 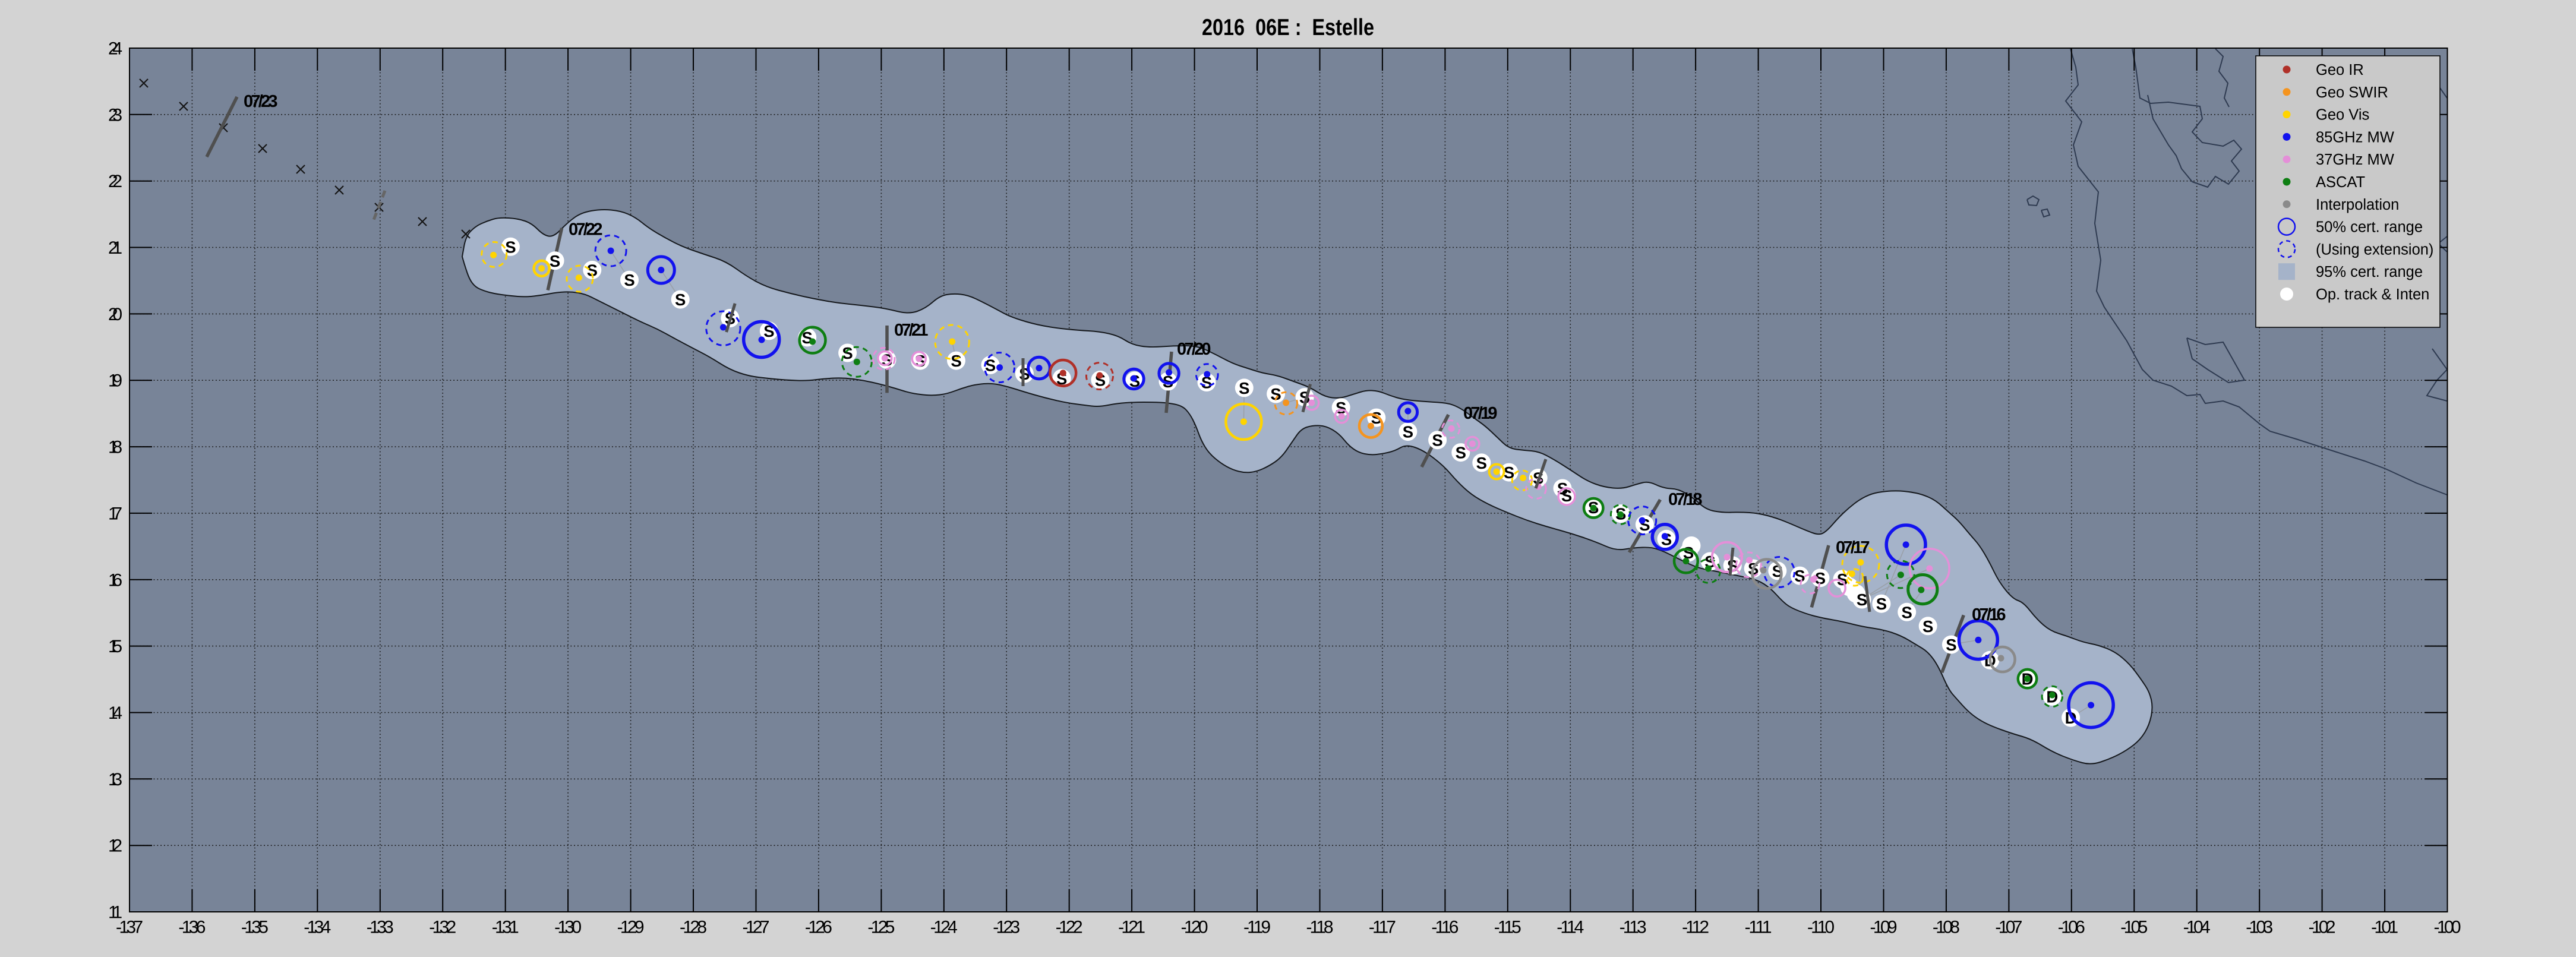 I want to click on svg-text: -122, so click(x=1069, y=927).